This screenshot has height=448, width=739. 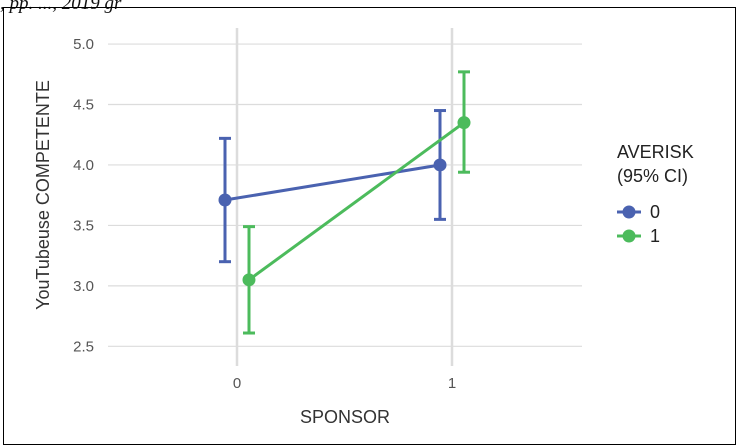 I want to click on legend-title-line2: (95% CI), so click(x=652, y=176).